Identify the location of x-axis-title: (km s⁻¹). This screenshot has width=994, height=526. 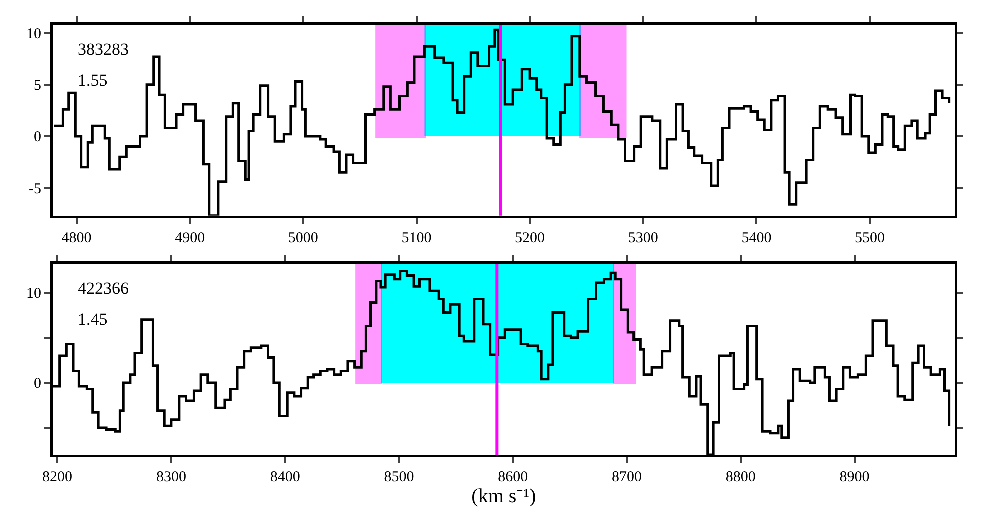
(504, 497).